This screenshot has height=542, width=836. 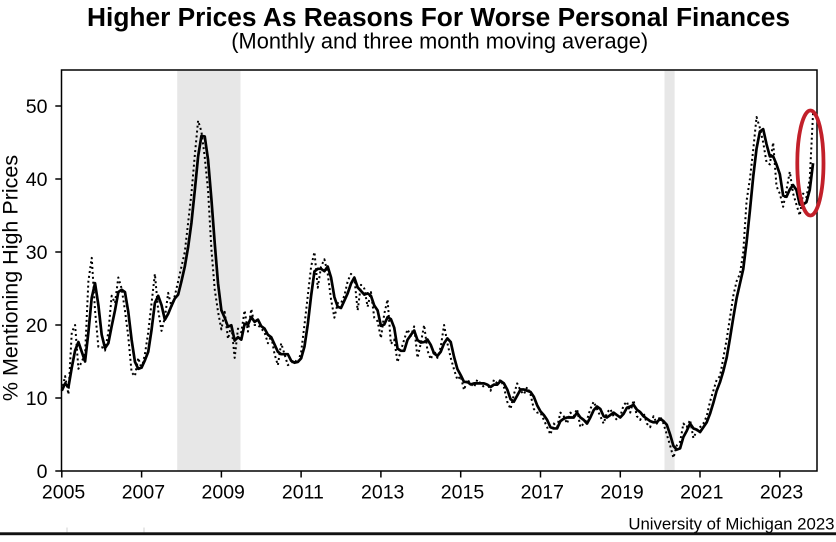 What do you see at coordinates (382, 493) in the screenshot?
I see `svg-text: 2013` at bounding box center [382, 493].